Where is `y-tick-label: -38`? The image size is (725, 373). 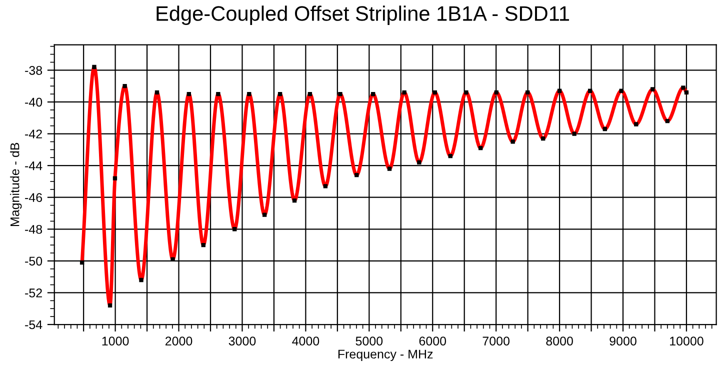 y-tick-label: -38 is located at coordinates (33, 70).